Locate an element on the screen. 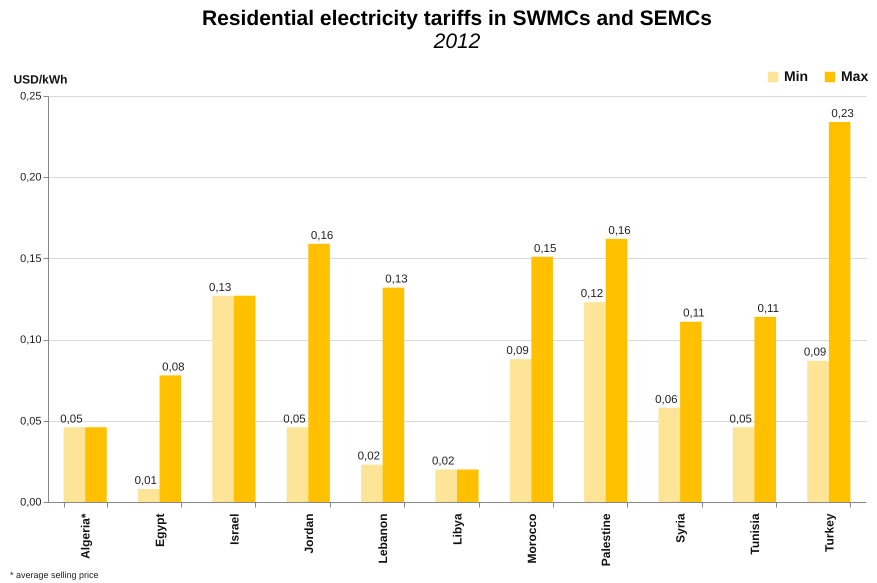  y-tick-label: 0,05 is located at coordinates (31, 421).